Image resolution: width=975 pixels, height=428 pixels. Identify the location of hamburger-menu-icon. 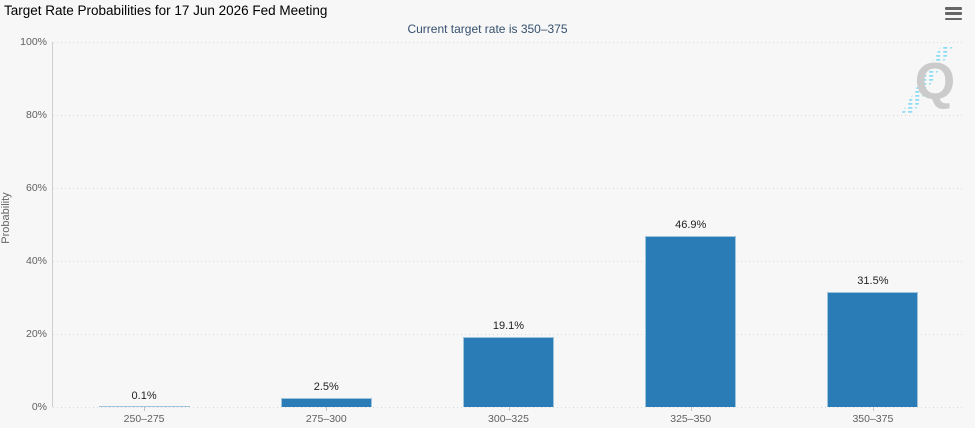
(953, 13).